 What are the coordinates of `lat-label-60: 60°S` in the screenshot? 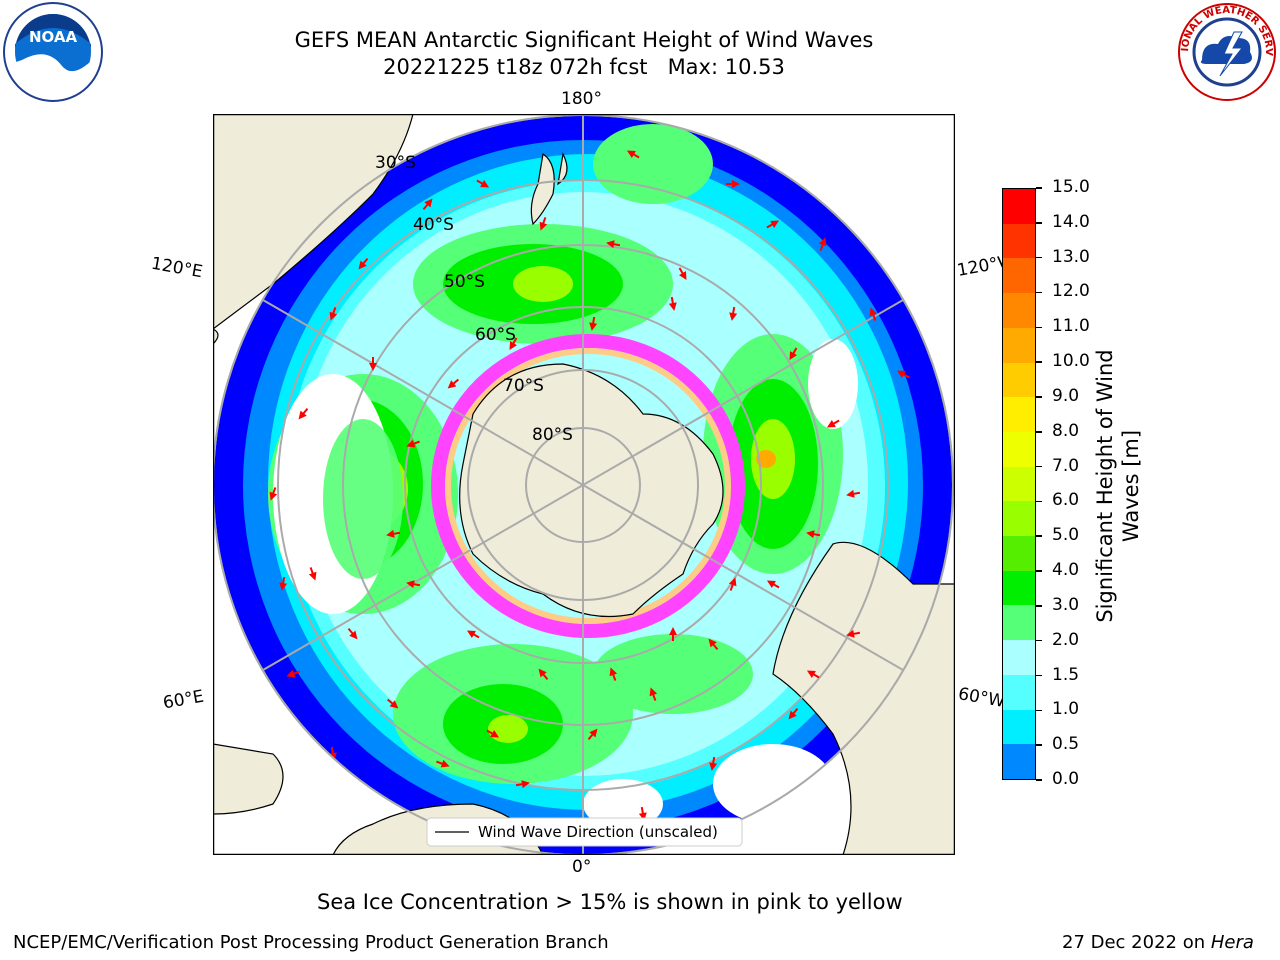 It's located at (495, 335).